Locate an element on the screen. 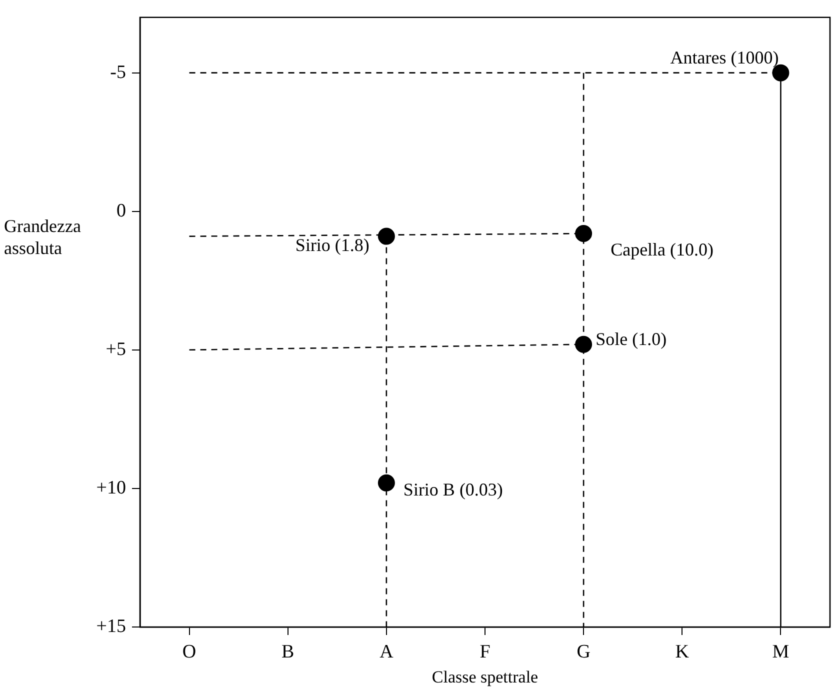  x-tick-label: O is located at coordinates (189, 651).